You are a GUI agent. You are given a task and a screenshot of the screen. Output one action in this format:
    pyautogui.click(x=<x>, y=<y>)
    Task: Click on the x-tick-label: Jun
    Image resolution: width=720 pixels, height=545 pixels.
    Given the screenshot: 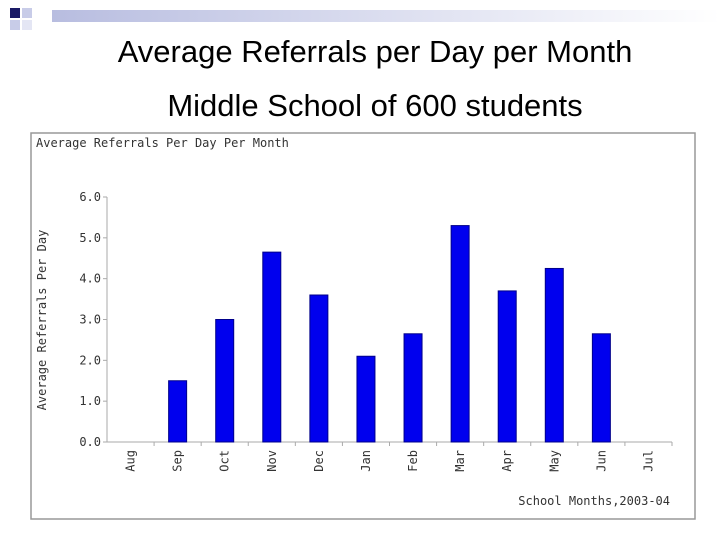 What is the action you would take?
    pyautogui.click(x=601, y=461)
    